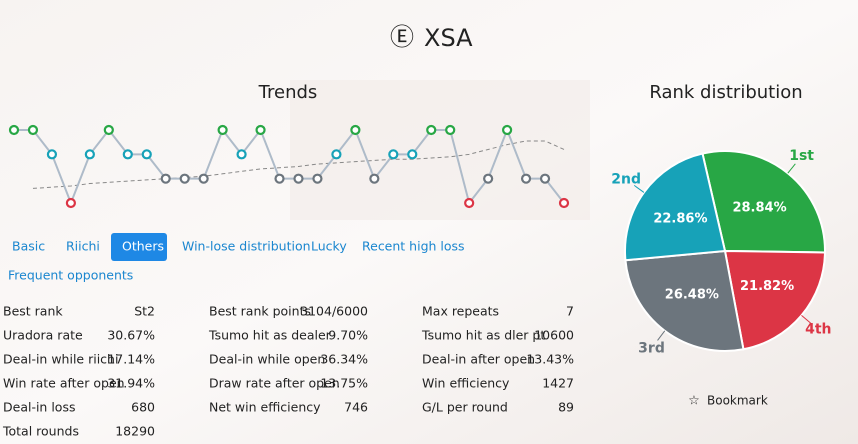 The height and width of the screenshot is (444, 858). Describe the element at coordinates (801, 156) in the screenshot. I see `slice-category-label: 1st` at that location.